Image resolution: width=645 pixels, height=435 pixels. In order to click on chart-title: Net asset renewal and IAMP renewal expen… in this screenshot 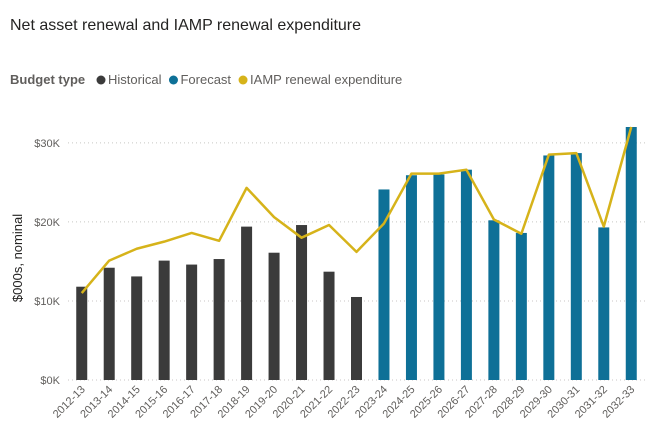, I will do `click(185, 25)`.